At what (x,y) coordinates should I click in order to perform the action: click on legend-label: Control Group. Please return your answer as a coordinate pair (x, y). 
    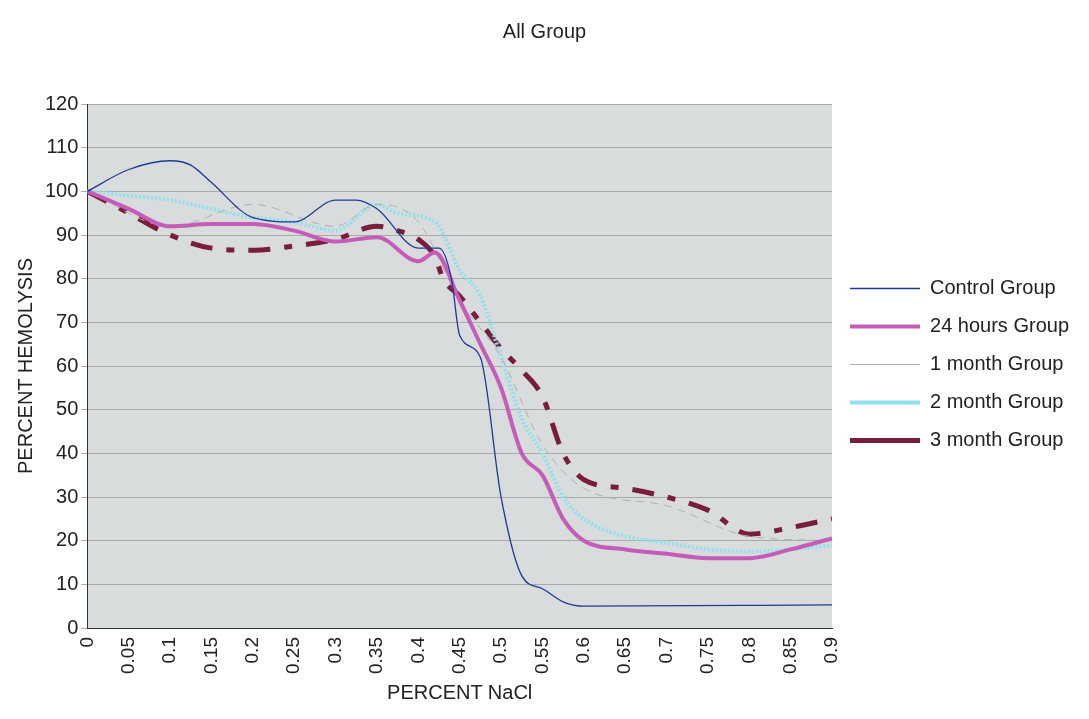
    Looking at the image, I should click on (993, 287).